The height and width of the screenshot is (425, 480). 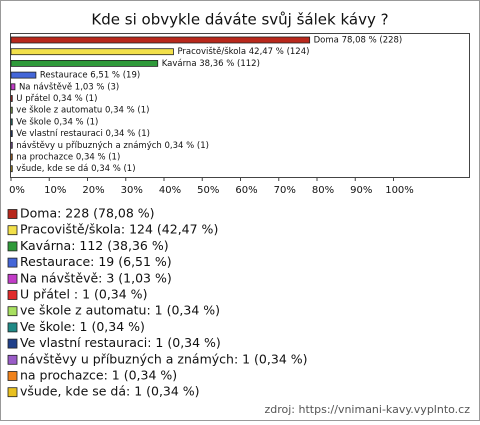 I want to click on x-tick-label: 90%, so click(x=361, y=190).